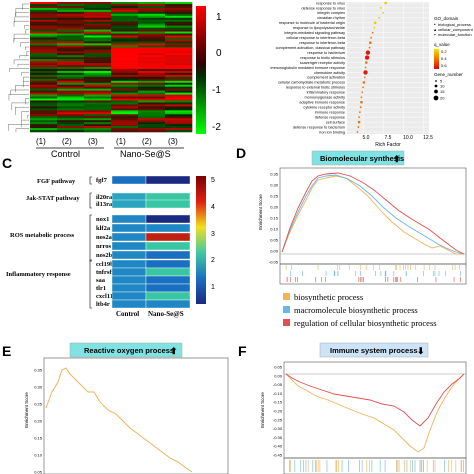 The image size is (474, 474). I want to click on colorbar-a-tick: -2, so click(216, 127).